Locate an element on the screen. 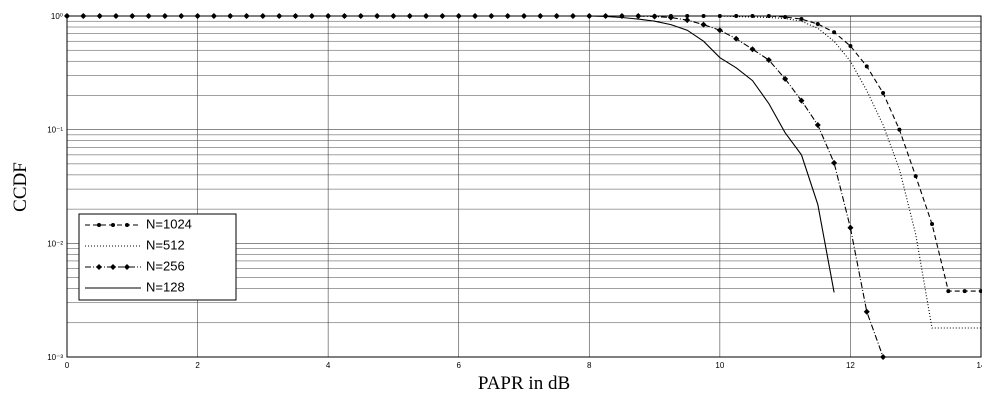 Image resolution: width=982 pixels, height=397 pixels. y-tick-label: 10⁻³ is located at coordinates (55, 357).